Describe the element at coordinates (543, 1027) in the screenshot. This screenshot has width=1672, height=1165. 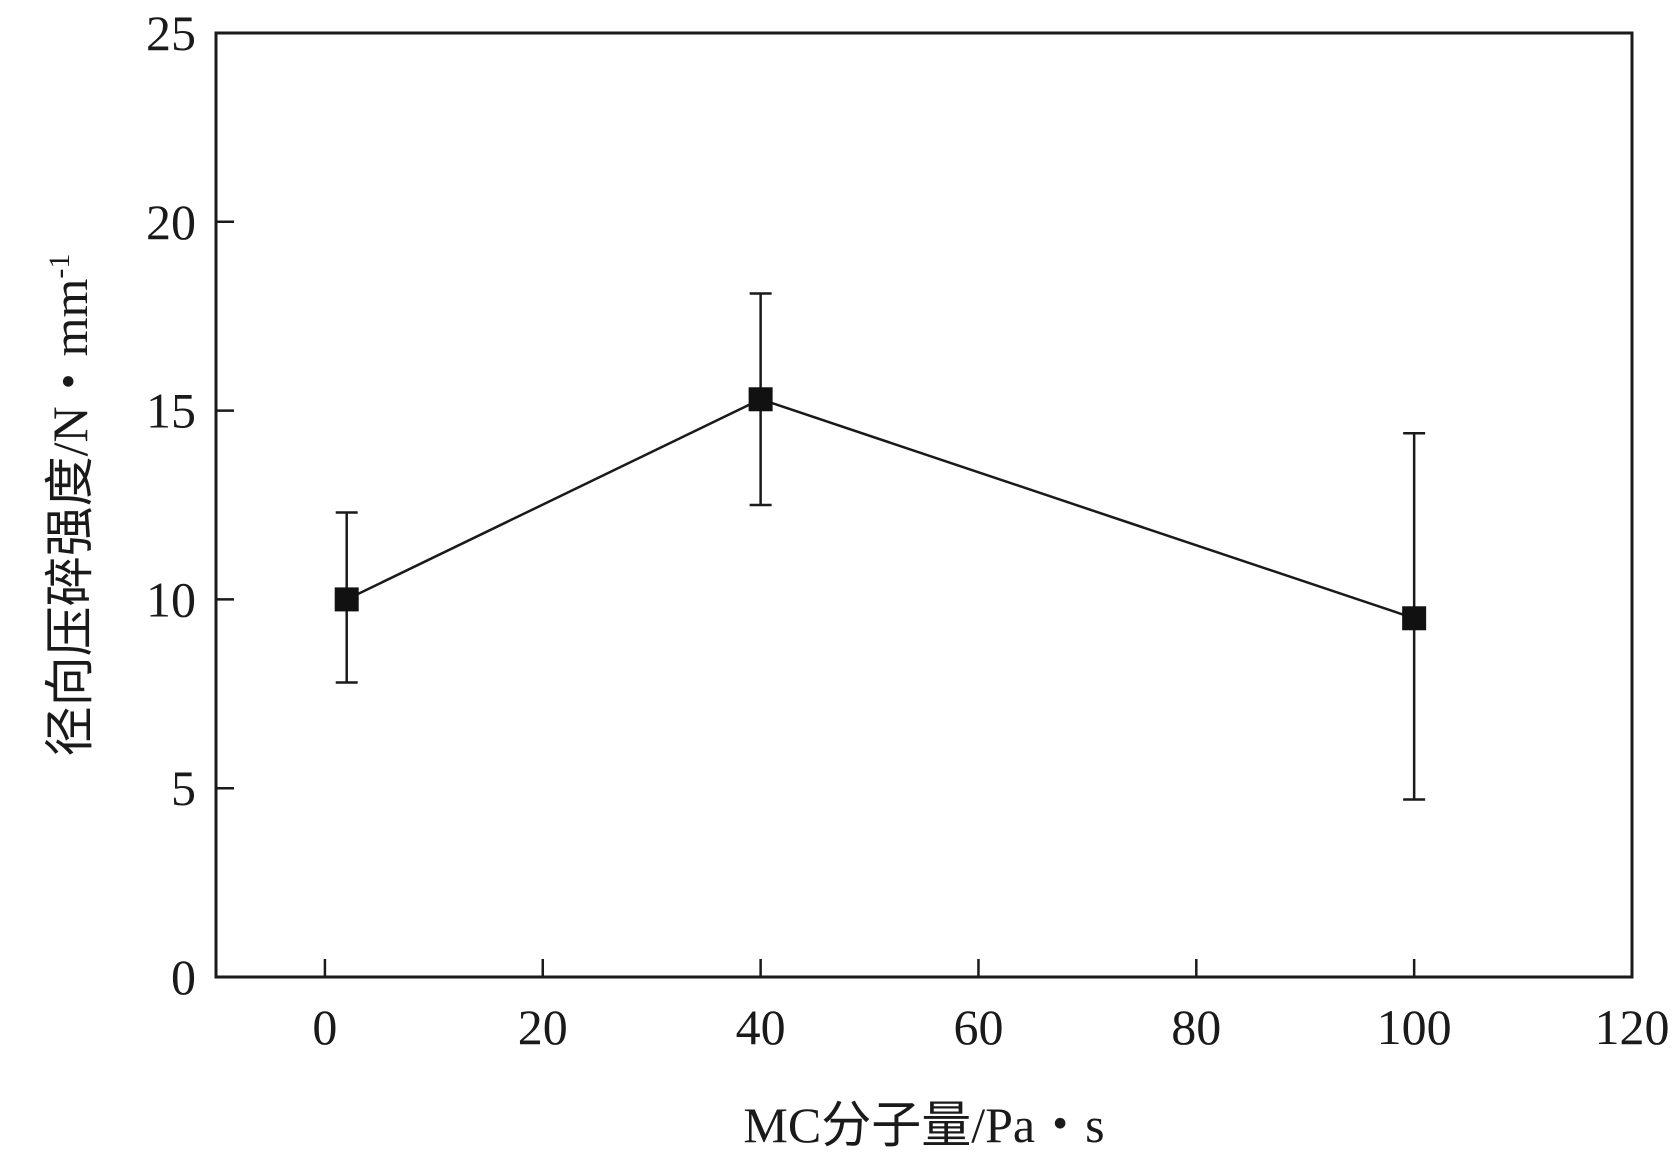
I see `x-tick-label: 20` at that location.